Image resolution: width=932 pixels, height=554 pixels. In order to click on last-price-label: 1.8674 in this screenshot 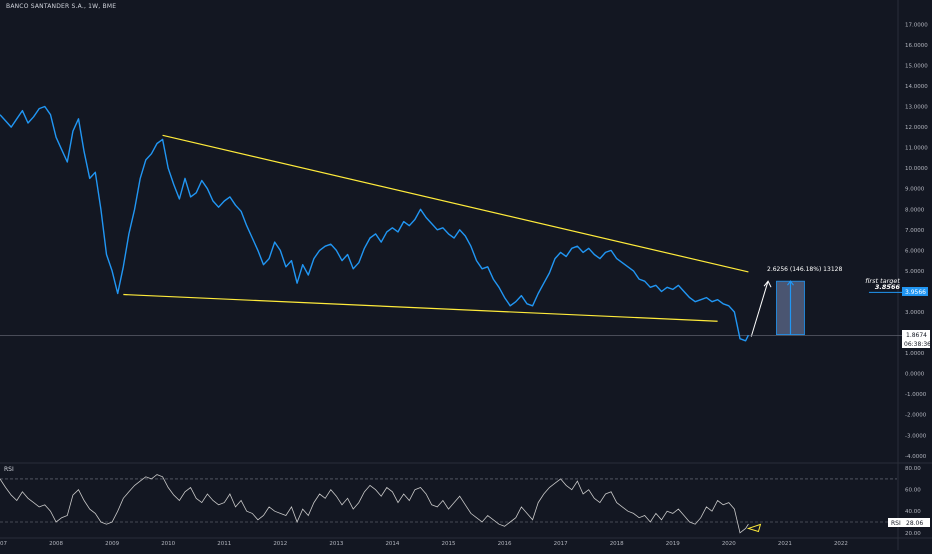, I will do `click(916, 335)`.